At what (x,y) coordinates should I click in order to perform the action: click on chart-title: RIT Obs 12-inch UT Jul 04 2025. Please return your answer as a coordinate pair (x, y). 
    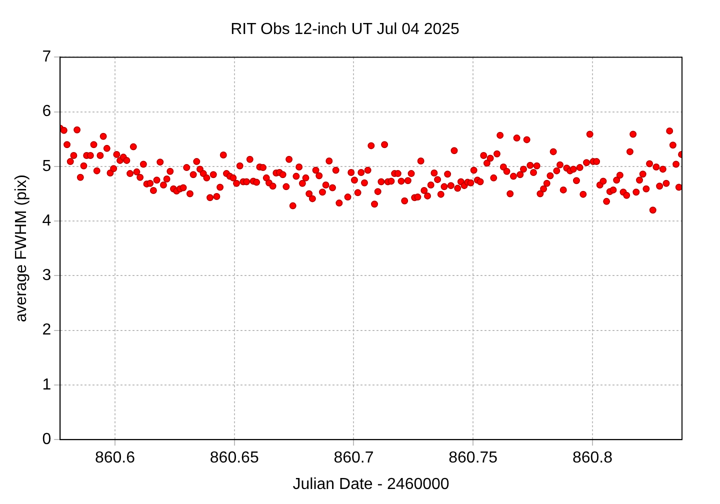
    Looking at the image, I should click on (345, 29).